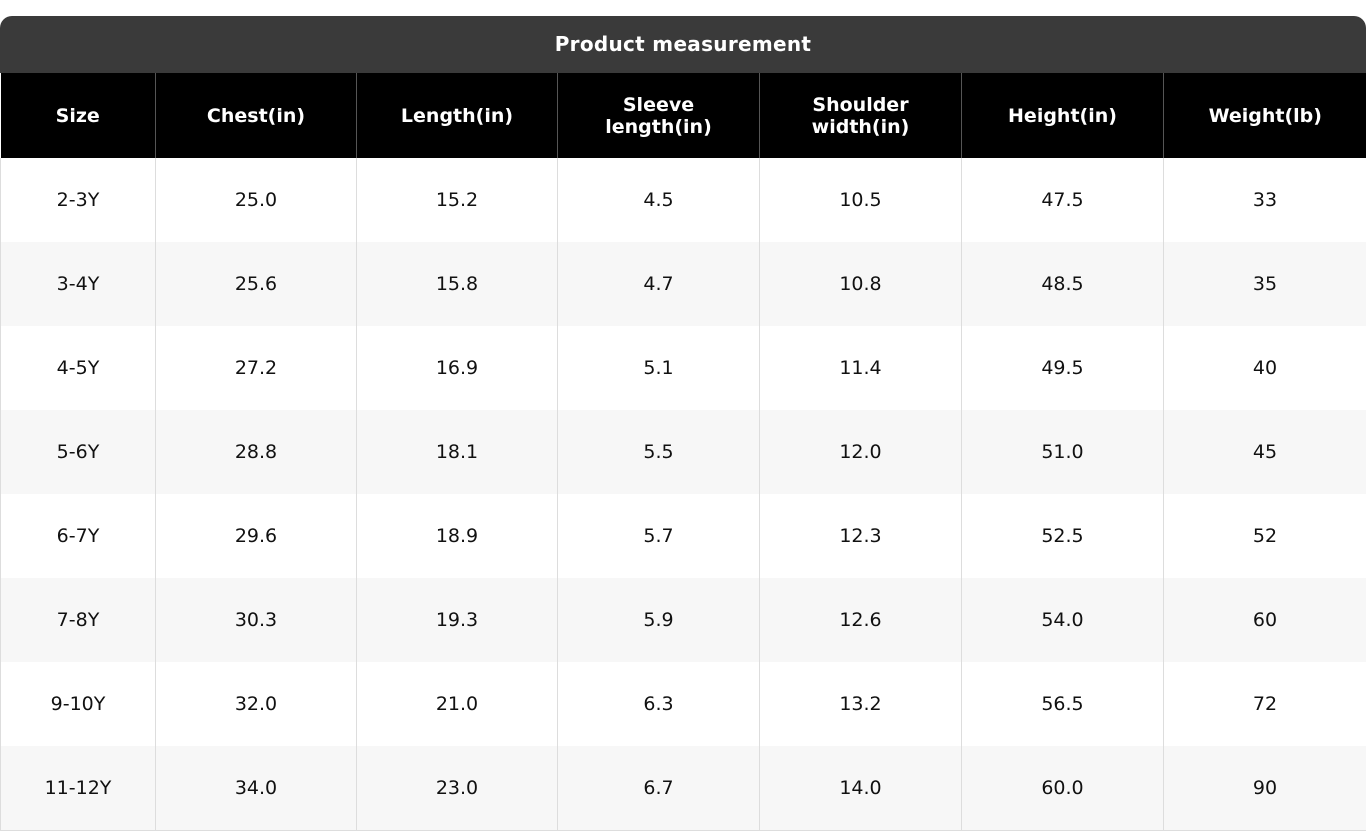 This screenshot has height=832, width=1366. What do you see at coordinates (78, 115) in the screenshot?
I see `column-header: Size` at bounding box center [78, 115].